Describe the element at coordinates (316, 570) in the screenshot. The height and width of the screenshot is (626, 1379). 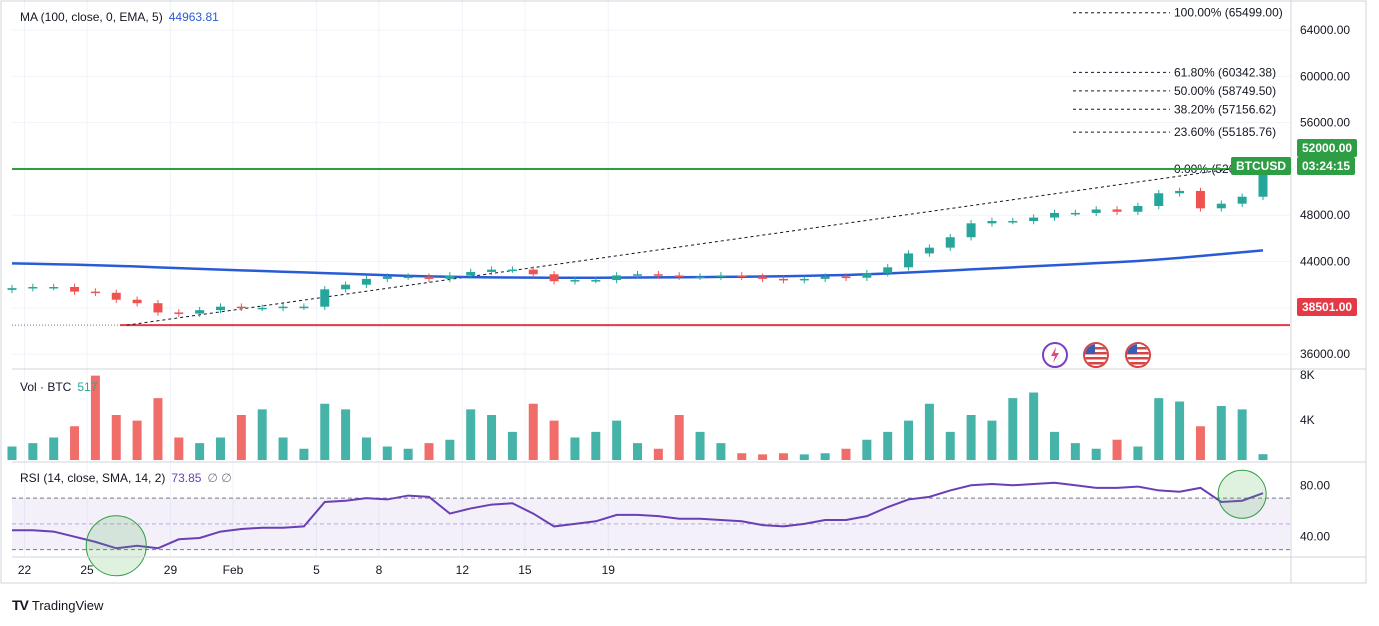
I see `time-tick-label: 5` at that location.